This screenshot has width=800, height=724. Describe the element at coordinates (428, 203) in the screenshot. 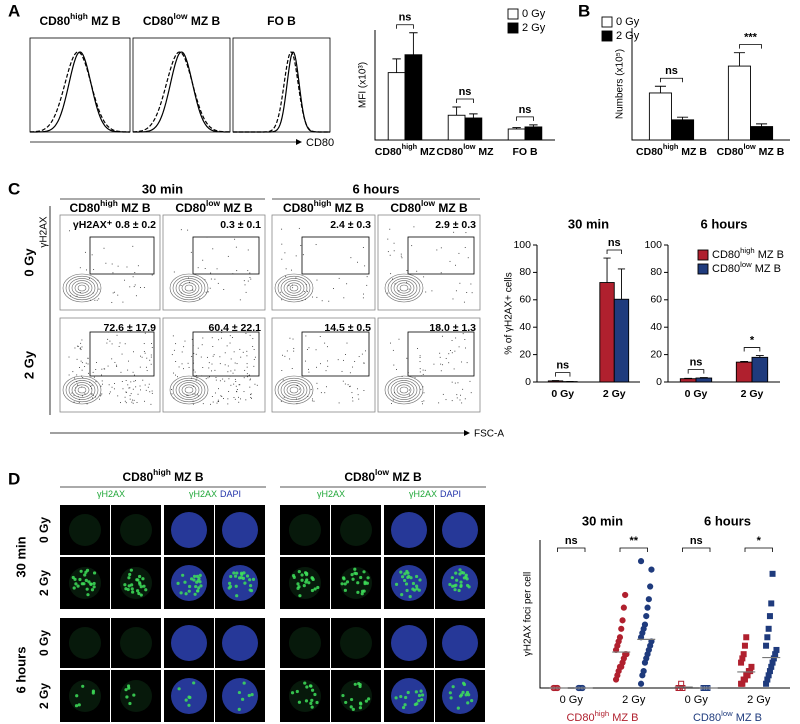

I see `text-part: low` at that location.